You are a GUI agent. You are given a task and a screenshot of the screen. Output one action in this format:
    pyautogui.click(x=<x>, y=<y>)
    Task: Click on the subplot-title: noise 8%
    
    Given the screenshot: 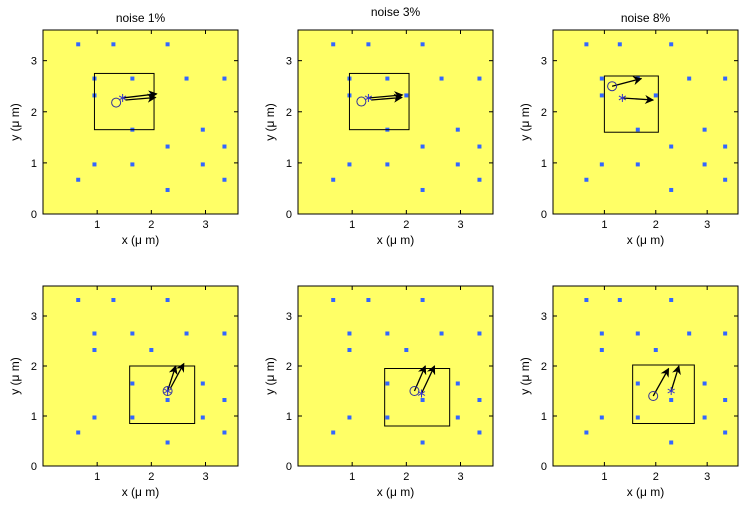 What is the action you would take?
    pyautogui.click(x=646, y=18)
    